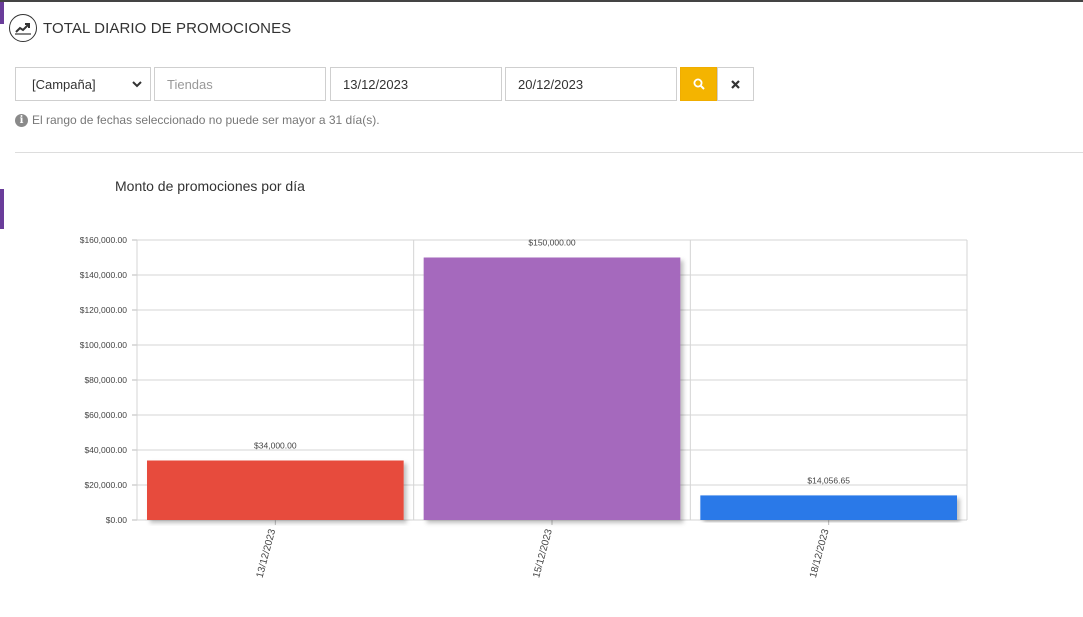 The height and width of the screenshot is (617, 1083). I want to click on stores-input: Tiendas, so click(240, 84).